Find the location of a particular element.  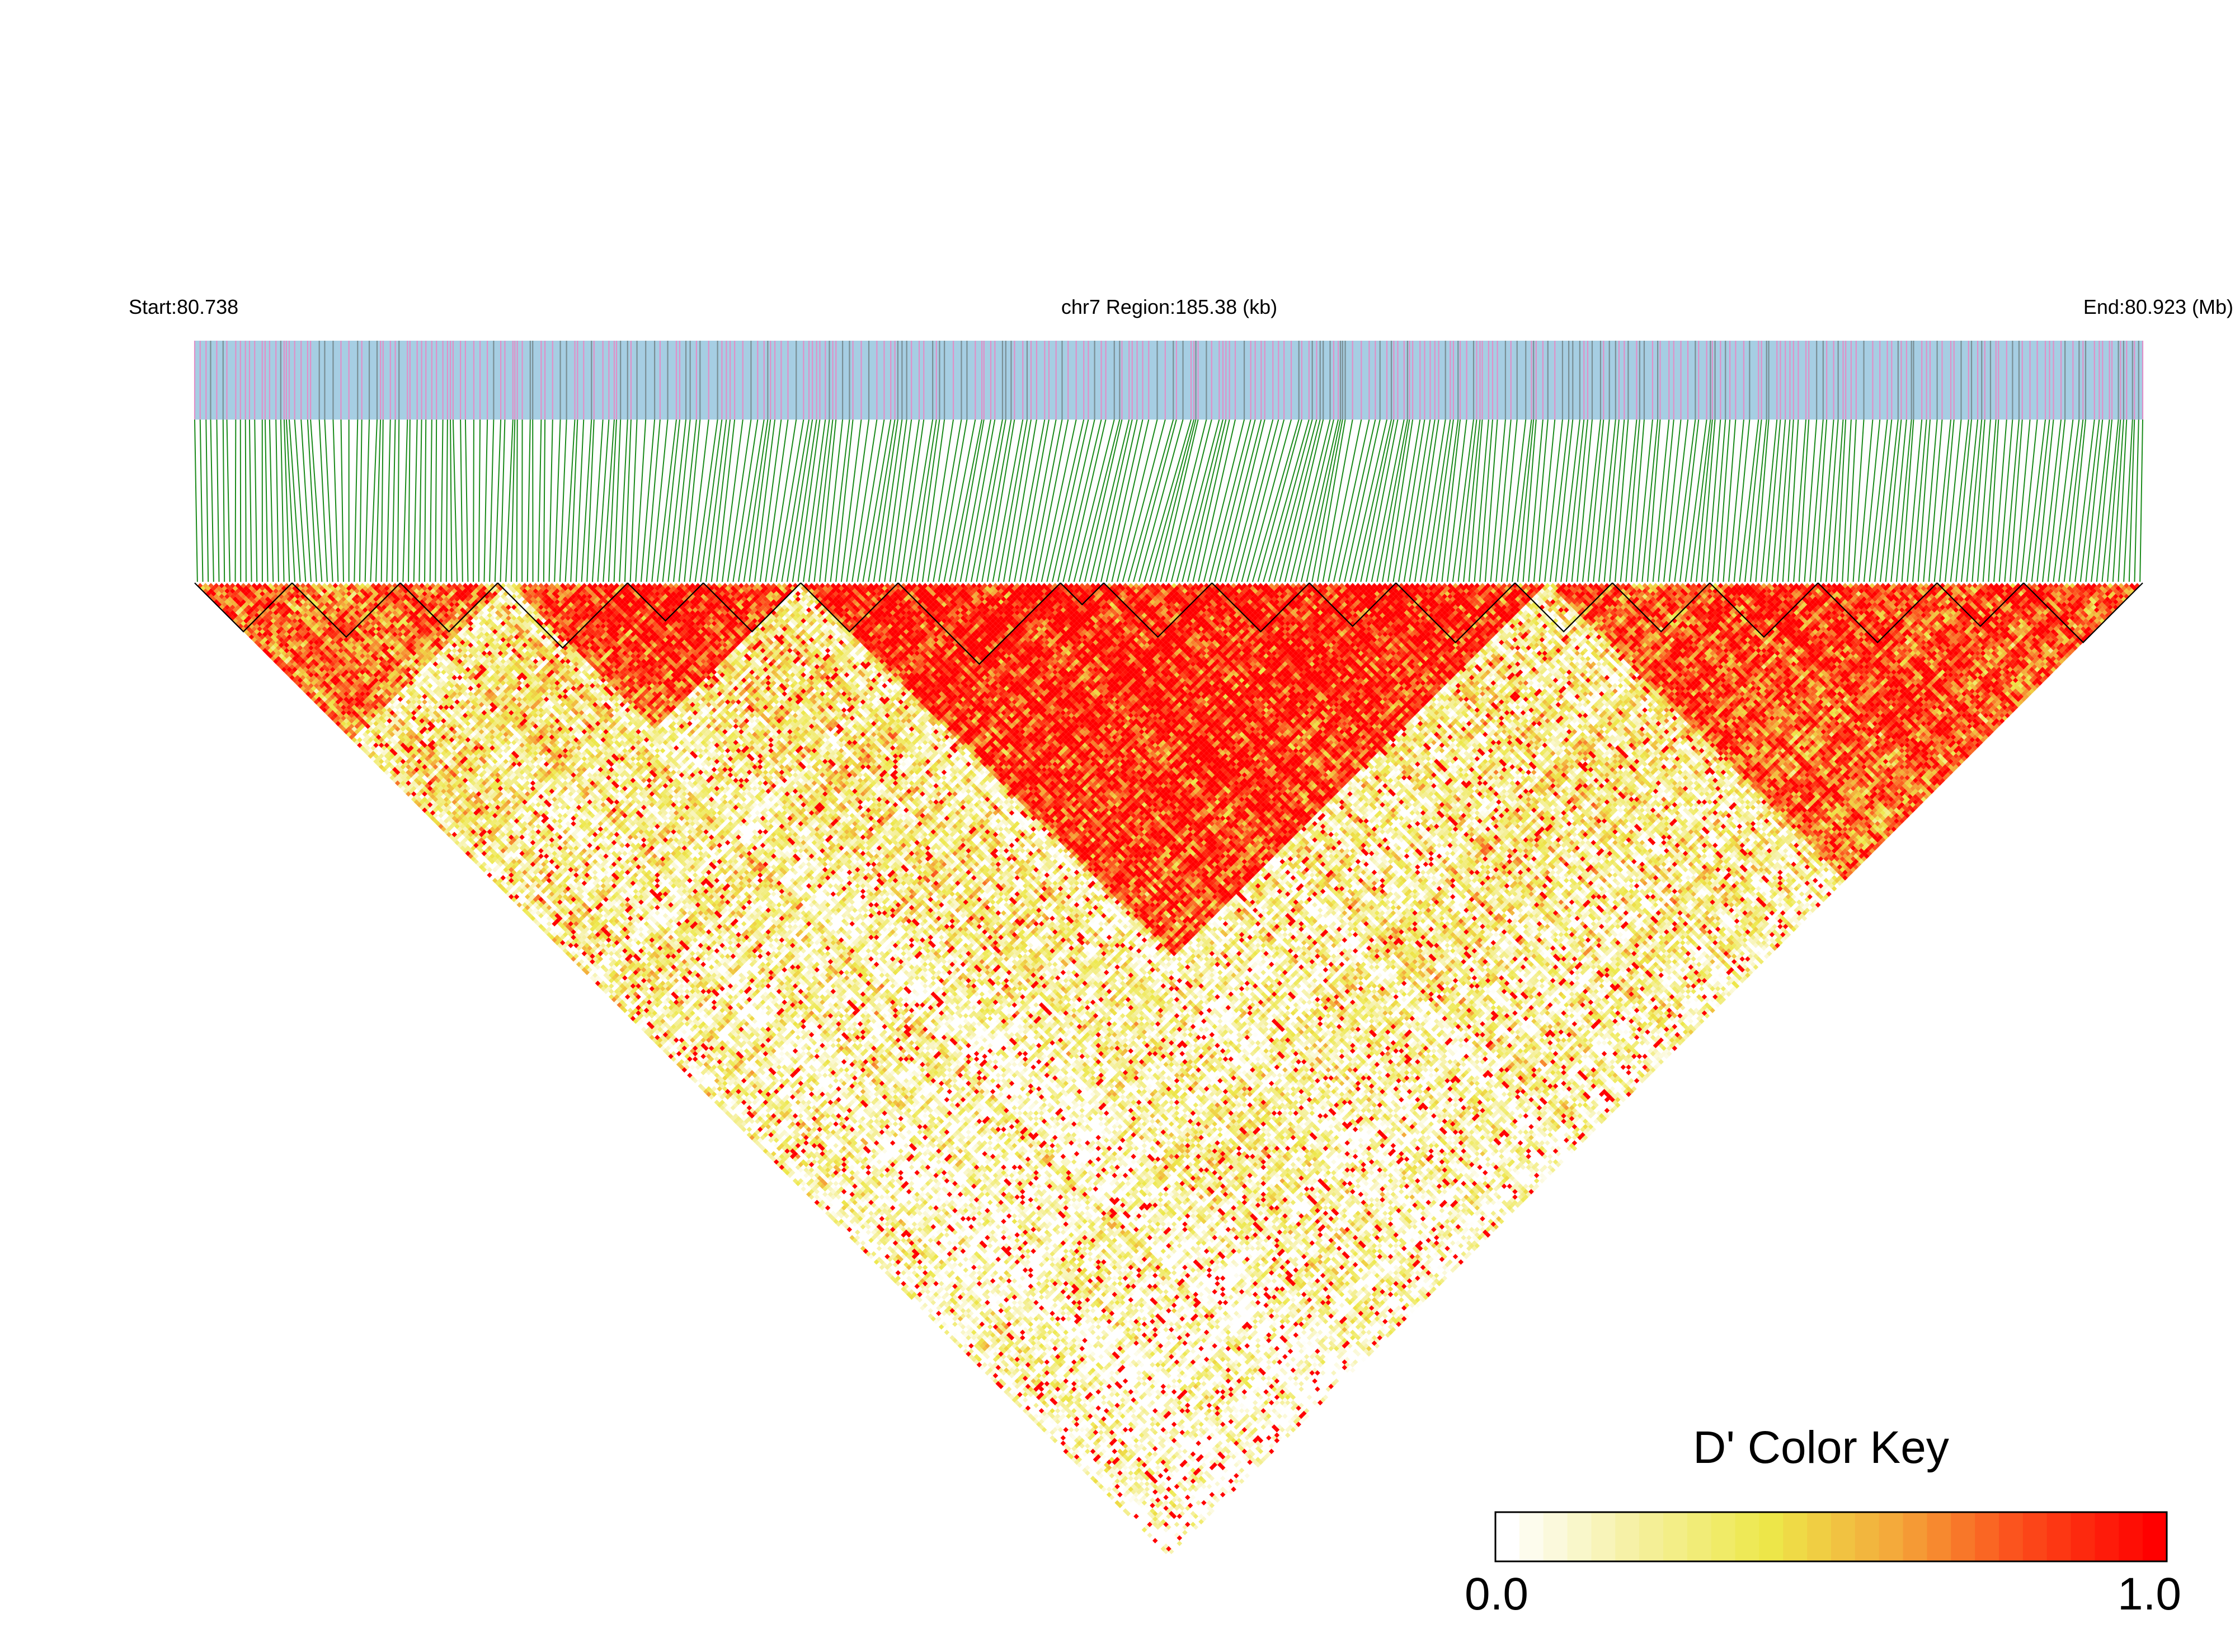

start-label: Start:80.738 is located at coordinates (183, 306).